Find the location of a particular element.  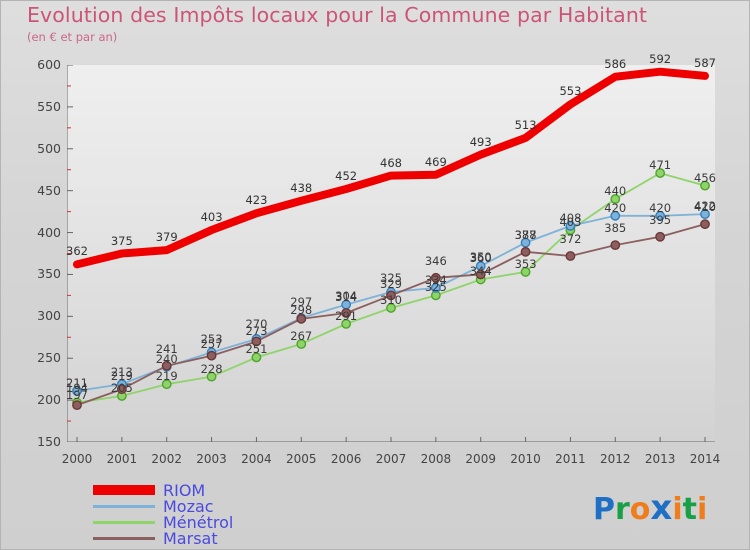

logo-letter-r: r is located at coordinates (622, 509).